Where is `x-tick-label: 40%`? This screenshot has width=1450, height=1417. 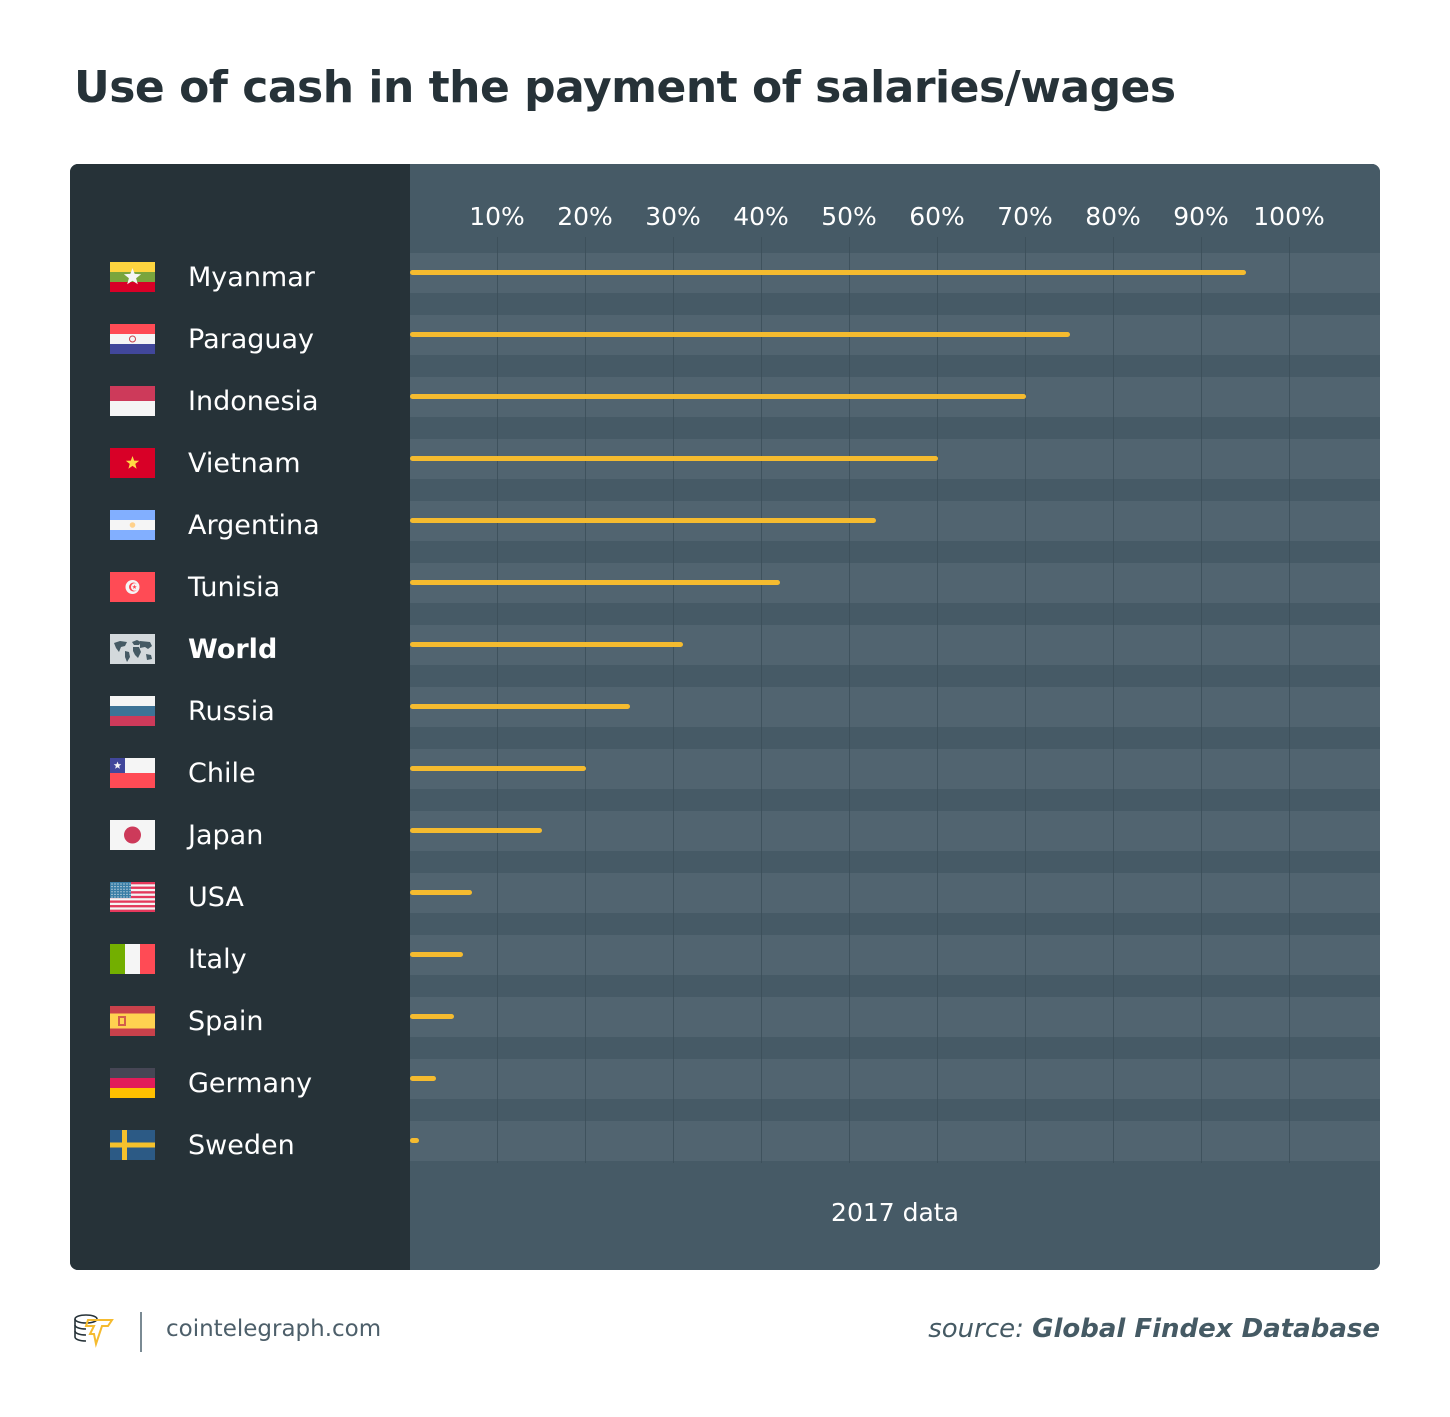 x-tick-label: 40% is located at coordinates (761, 216).